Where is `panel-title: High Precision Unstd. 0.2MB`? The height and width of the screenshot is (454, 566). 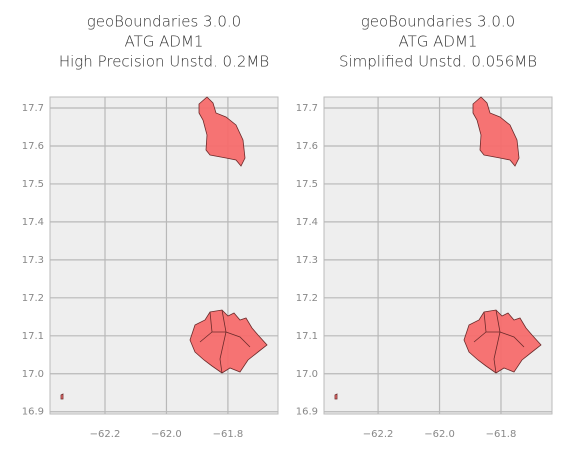 panel-title: High Precision Unstd. 0.2MB is located at coordinates (164, 62).